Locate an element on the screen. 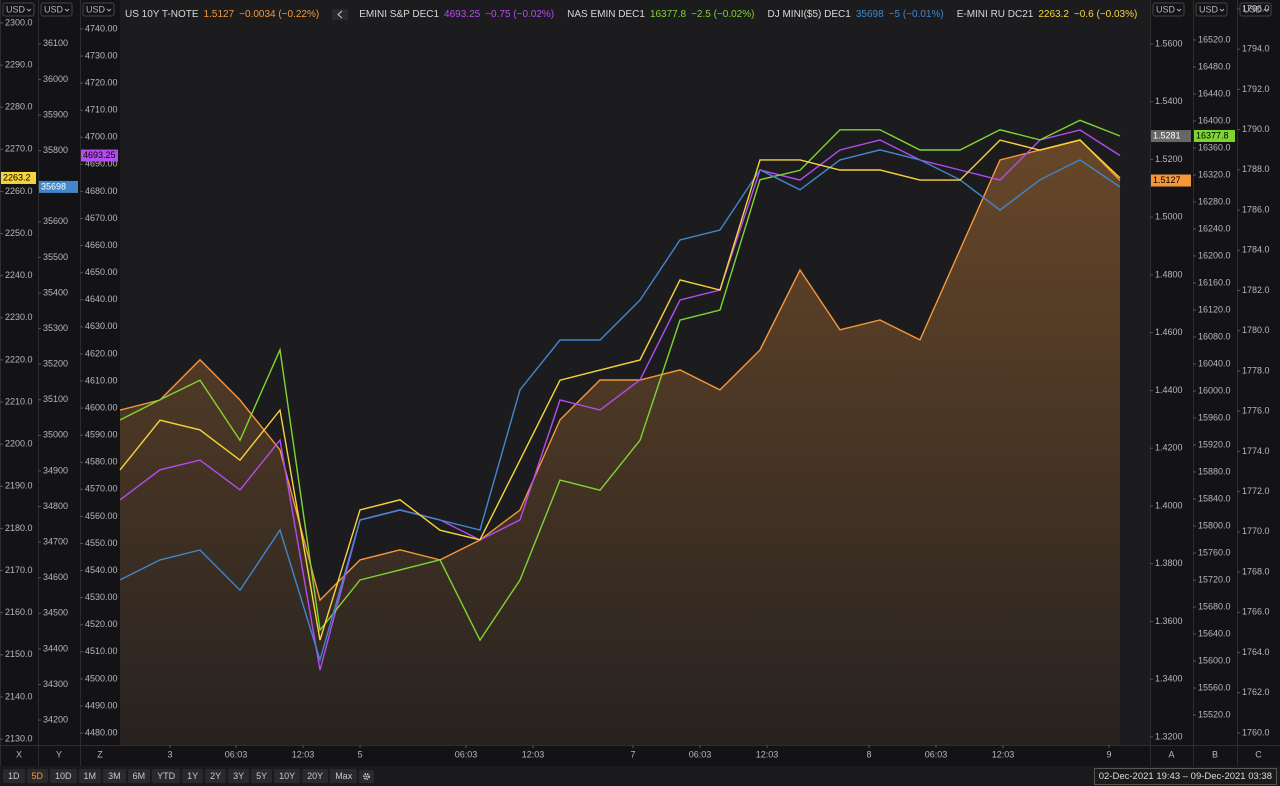 The height and width of the screenshot is (786, 1280). y-tick-label: 1792.0 is located at coordinates (1256, 89).